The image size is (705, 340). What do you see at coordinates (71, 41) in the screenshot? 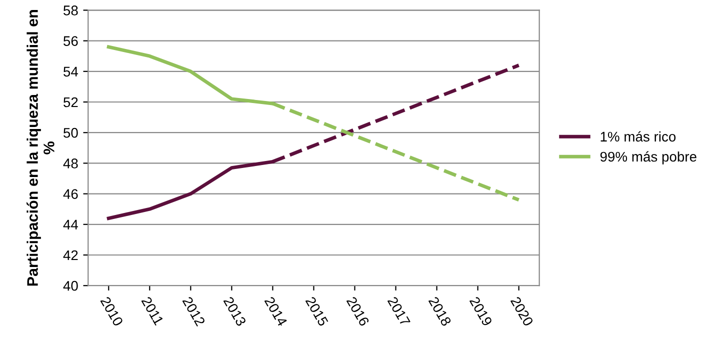
I see `y-tick-label: 56` at bounding box center [71, 41].